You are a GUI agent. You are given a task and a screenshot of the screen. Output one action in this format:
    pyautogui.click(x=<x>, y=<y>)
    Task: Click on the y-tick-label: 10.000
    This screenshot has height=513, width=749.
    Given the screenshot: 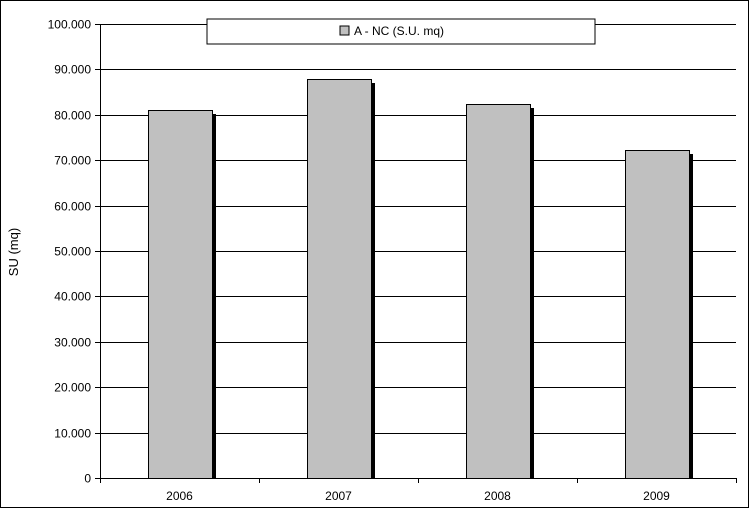 What is the action you would take?
    pyautogui.click(x=72, y=434)
    